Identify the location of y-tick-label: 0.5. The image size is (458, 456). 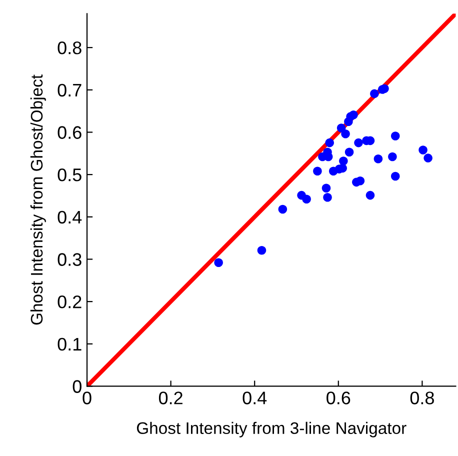
(70, 175).